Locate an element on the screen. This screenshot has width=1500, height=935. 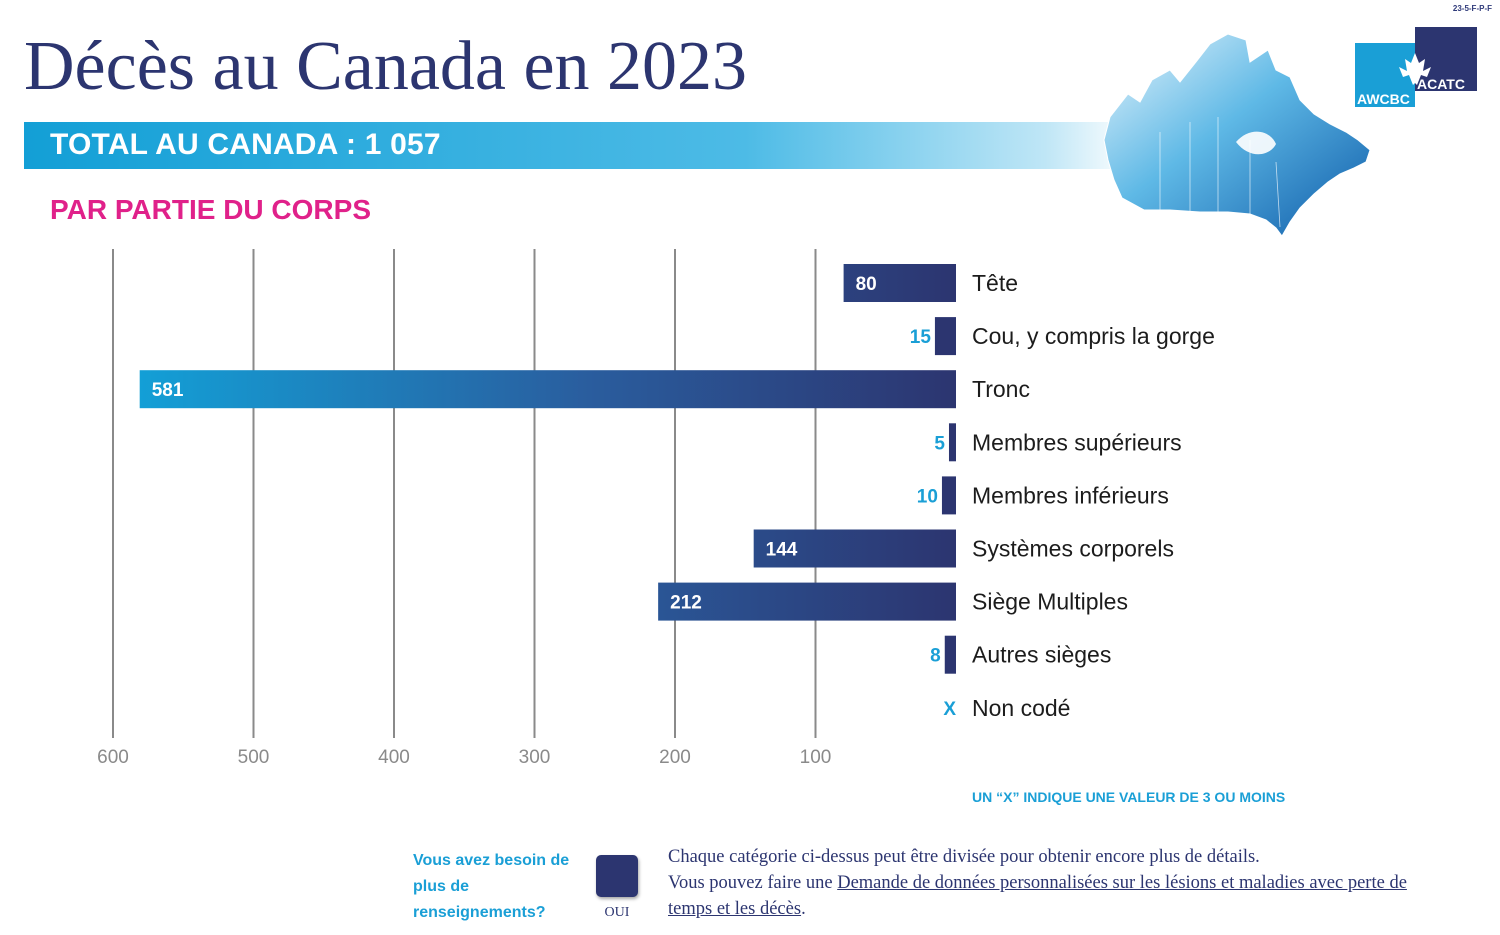
data-label: 212 is located at coordinates (686, 603).